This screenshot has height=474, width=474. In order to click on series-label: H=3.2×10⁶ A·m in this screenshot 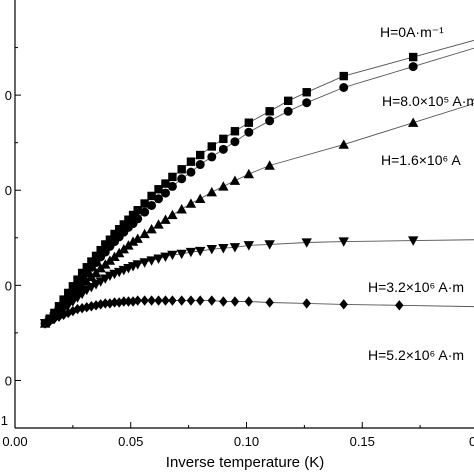, I will do `click(416, 287)`.